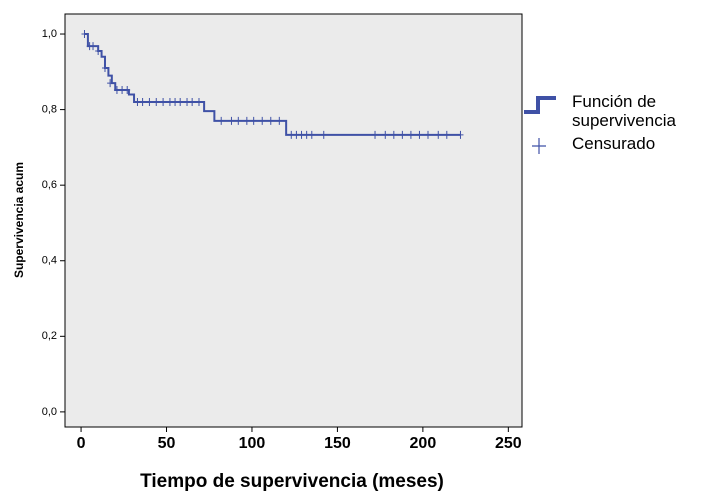 Image resolution: width=725 pixels, height=493 pixels. I want to click on y-tick-label: 0,8, so click(49, 110).